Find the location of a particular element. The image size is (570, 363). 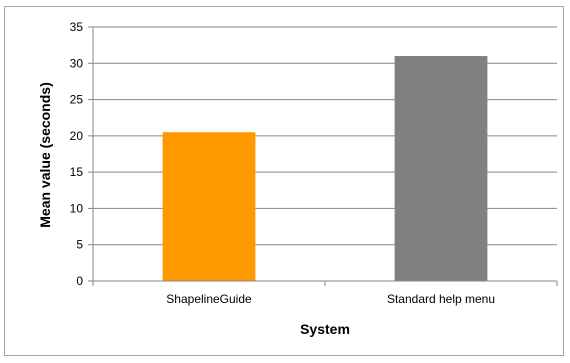

y-axis-title: Mean value (seconds) is located at coordinates (45, 155).